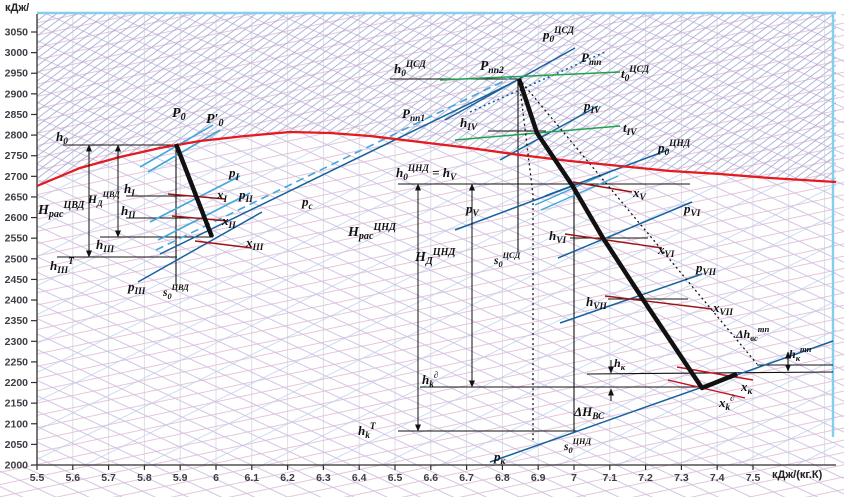  I want to click on y-tick-label: 2250, so click(17, 362).